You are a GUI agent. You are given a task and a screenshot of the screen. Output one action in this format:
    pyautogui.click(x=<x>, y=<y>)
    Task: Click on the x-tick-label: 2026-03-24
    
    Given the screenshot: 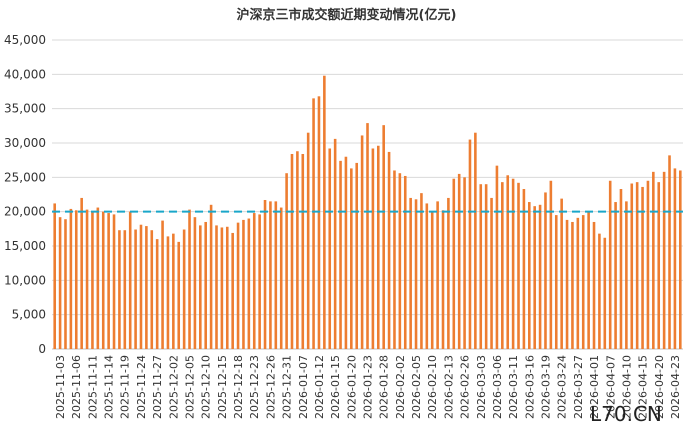 What is the action you would take?
    pyautogui.click(x=562, y=387)
    